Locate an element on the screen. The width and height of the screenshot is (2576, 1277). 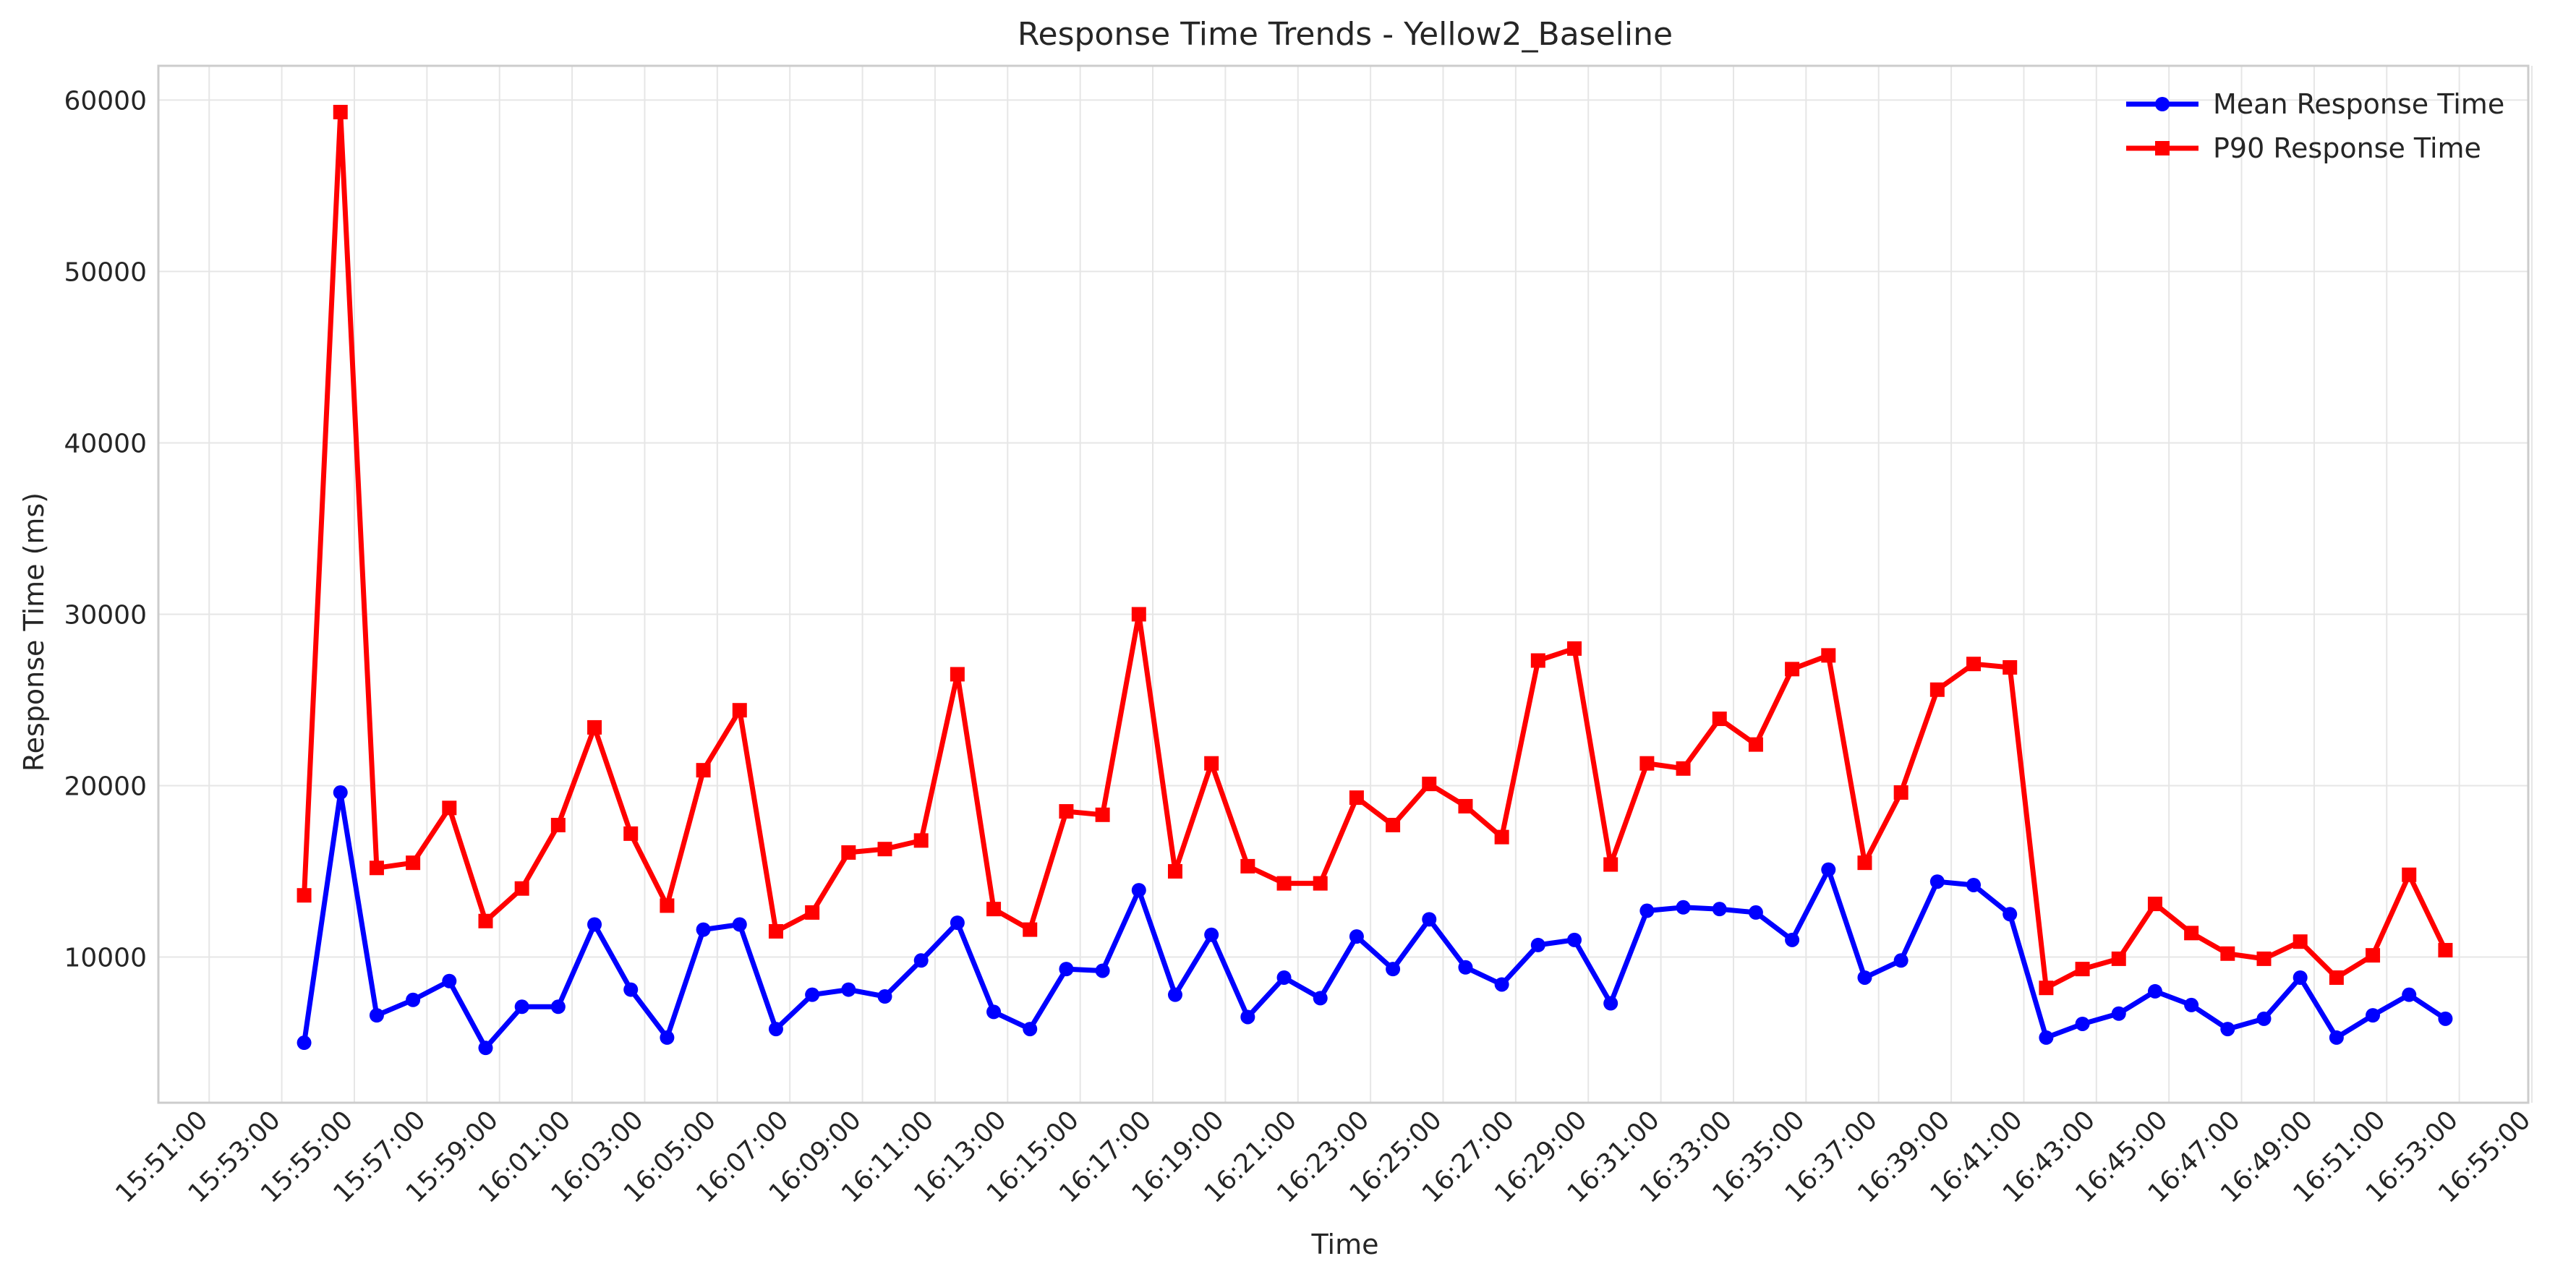
y-tick-label: 60000 is located at coordinates (105, 101).